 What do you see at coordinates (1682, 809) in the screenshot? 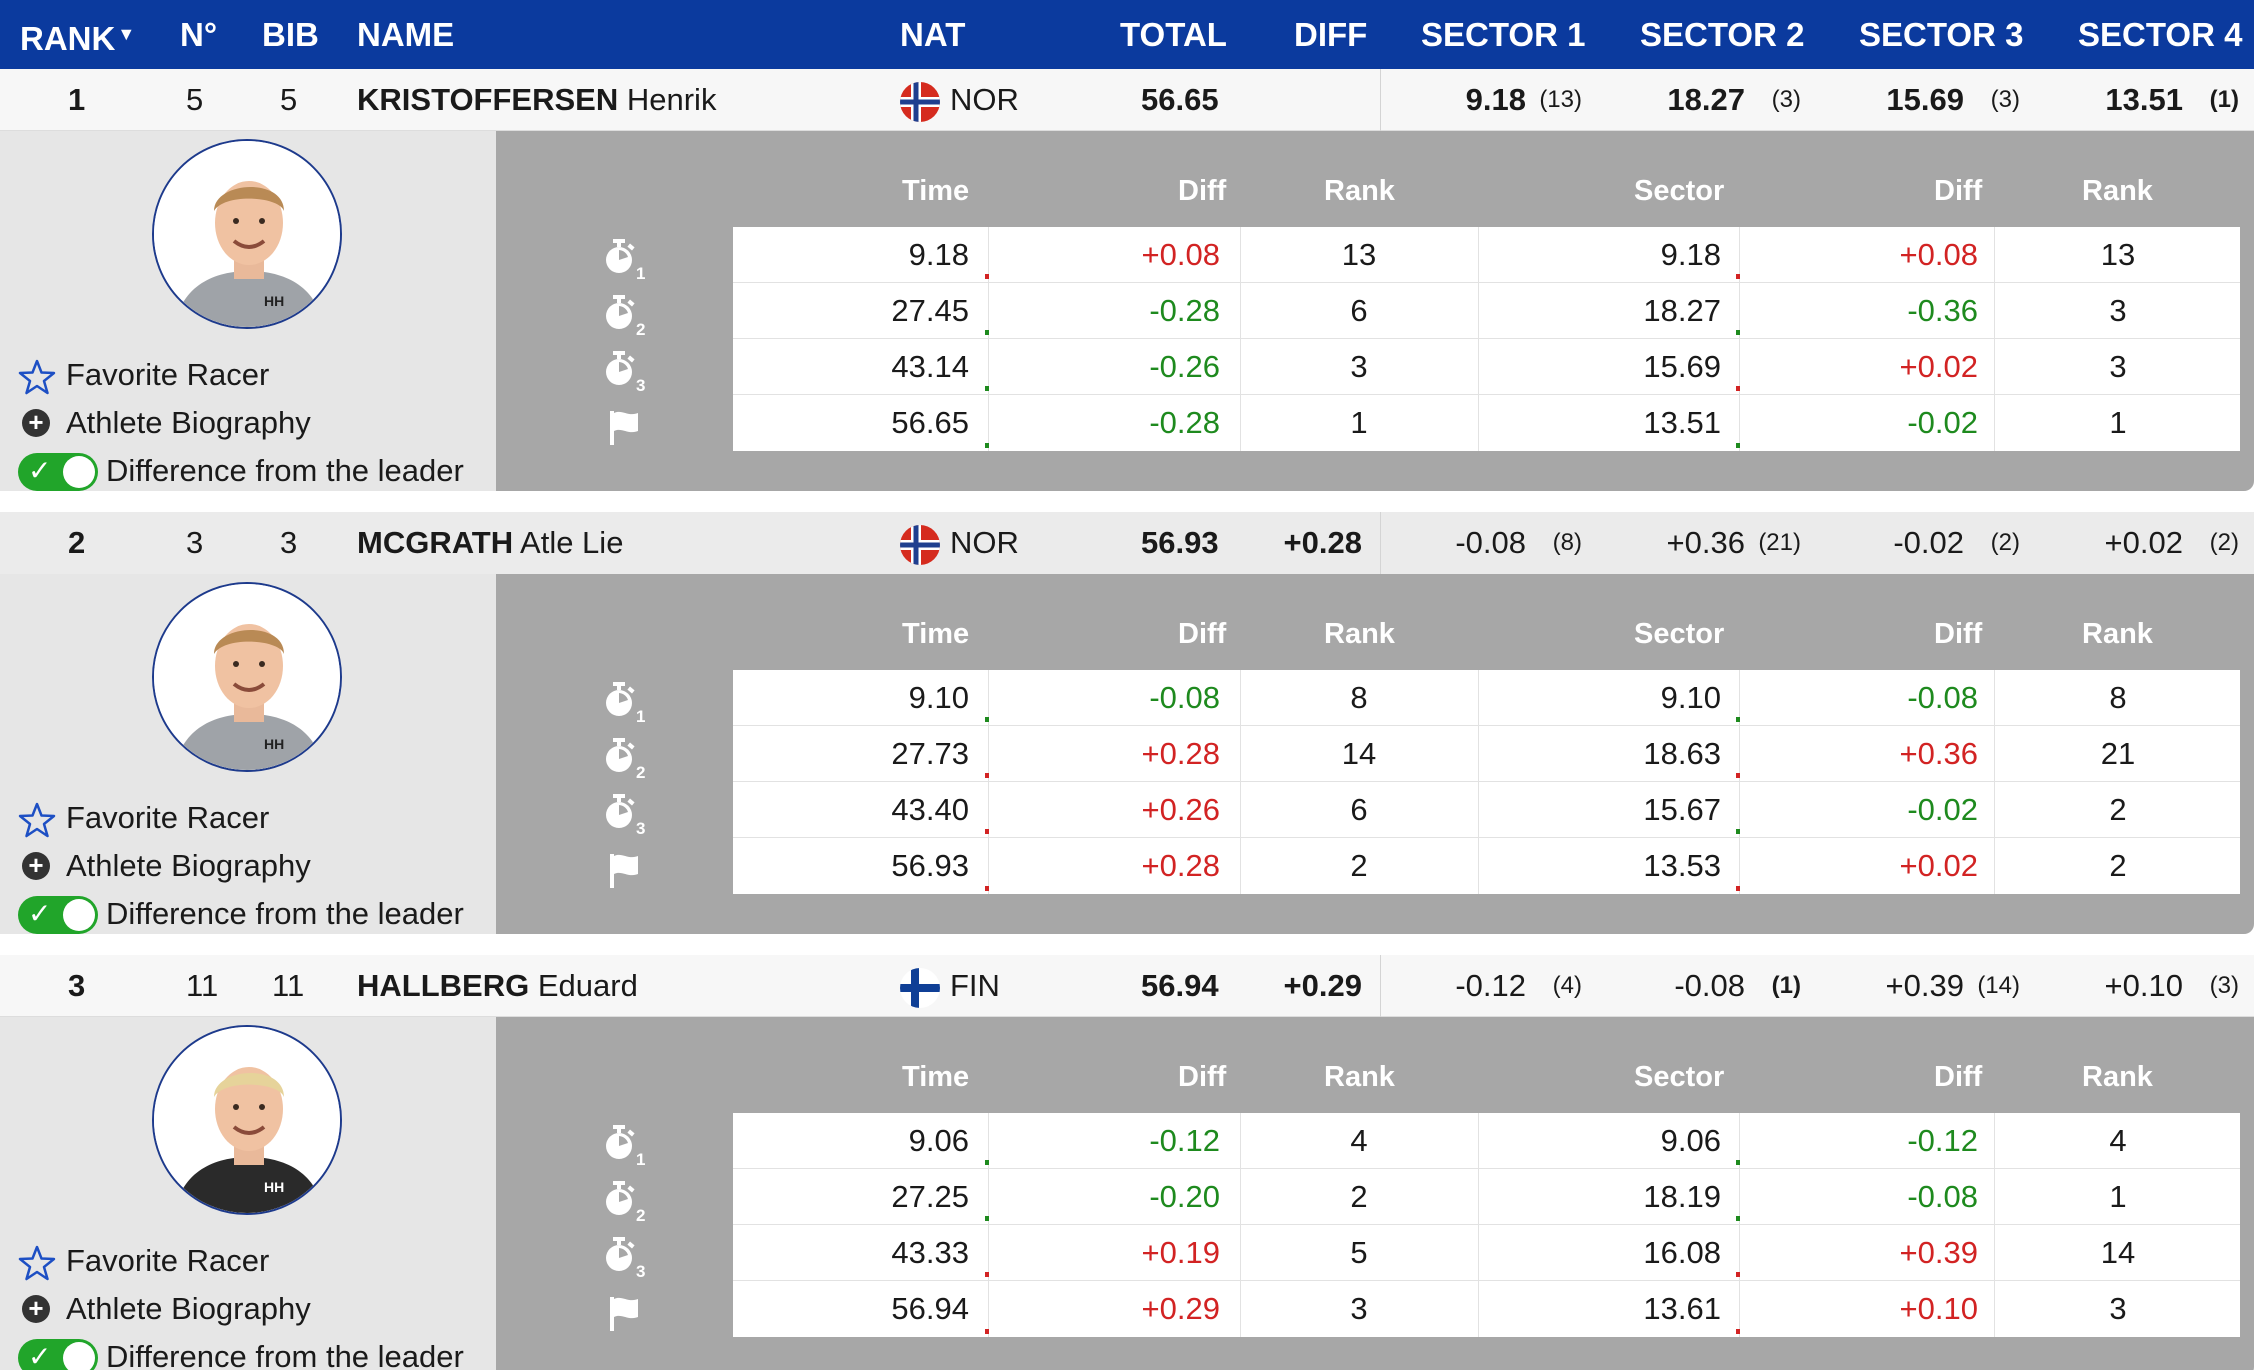
I see `split-sector: 15.67` at bounding box center [1682, 809].